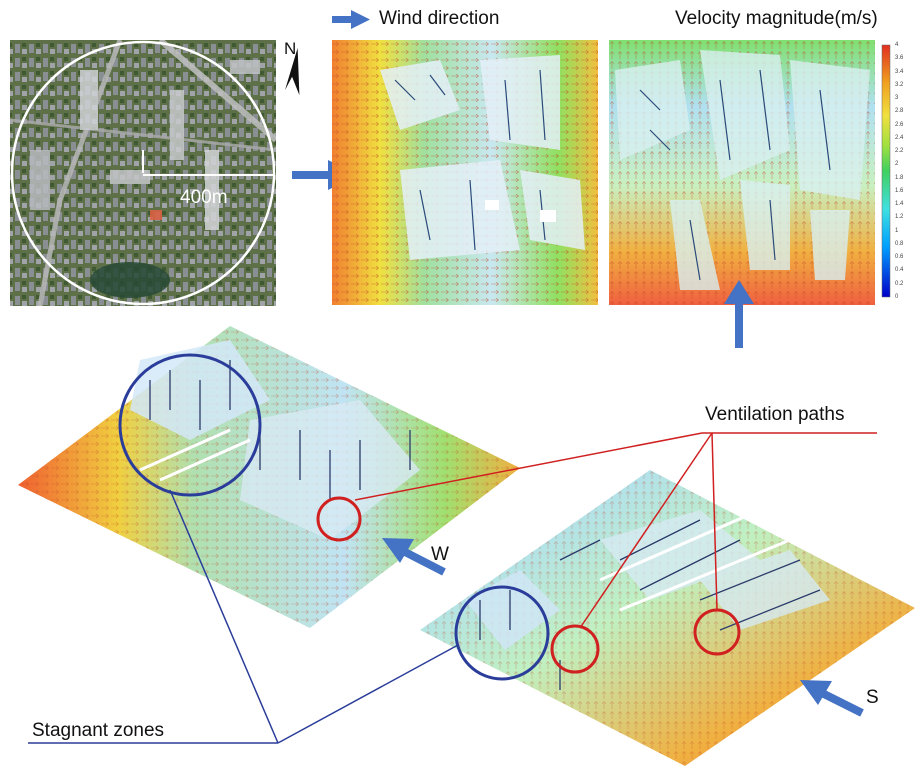 Image resolution: width=921 pixels, height=772 pixels. What do you see at coordinates (899, 190) in the screenshot?
I see `colorbar-tick-label: 1.6` at bounding box center [899, 190].